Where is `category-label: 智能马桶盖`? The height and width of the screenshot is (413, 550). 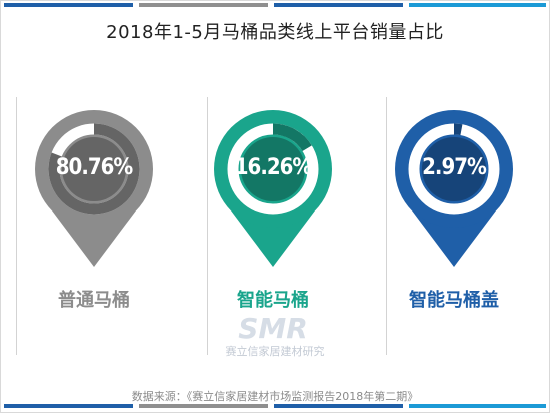
category-label: 智能马桶盖 is located at coordinates (454, 300).